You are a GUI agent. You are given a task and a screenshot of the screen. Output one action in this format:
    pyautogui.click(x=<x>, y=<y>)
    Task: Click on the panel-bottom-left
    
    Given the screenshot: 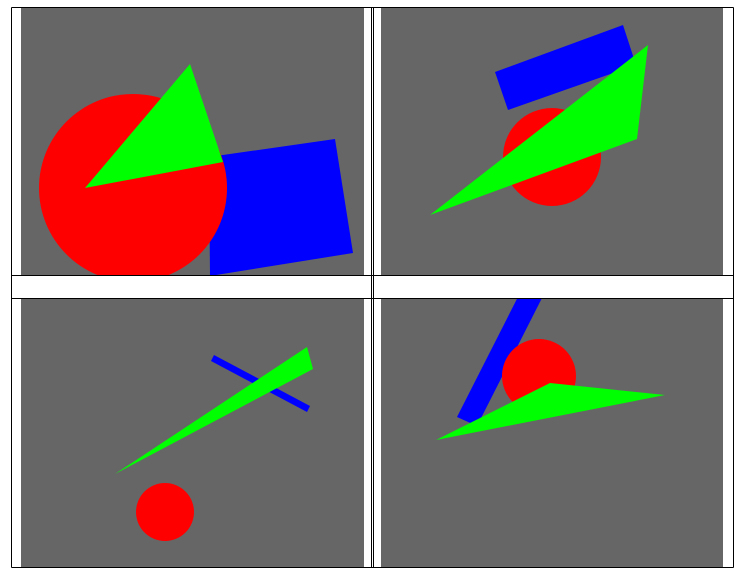 What is the action you would take?
    pyautogui.click(x=214, y=444)
    